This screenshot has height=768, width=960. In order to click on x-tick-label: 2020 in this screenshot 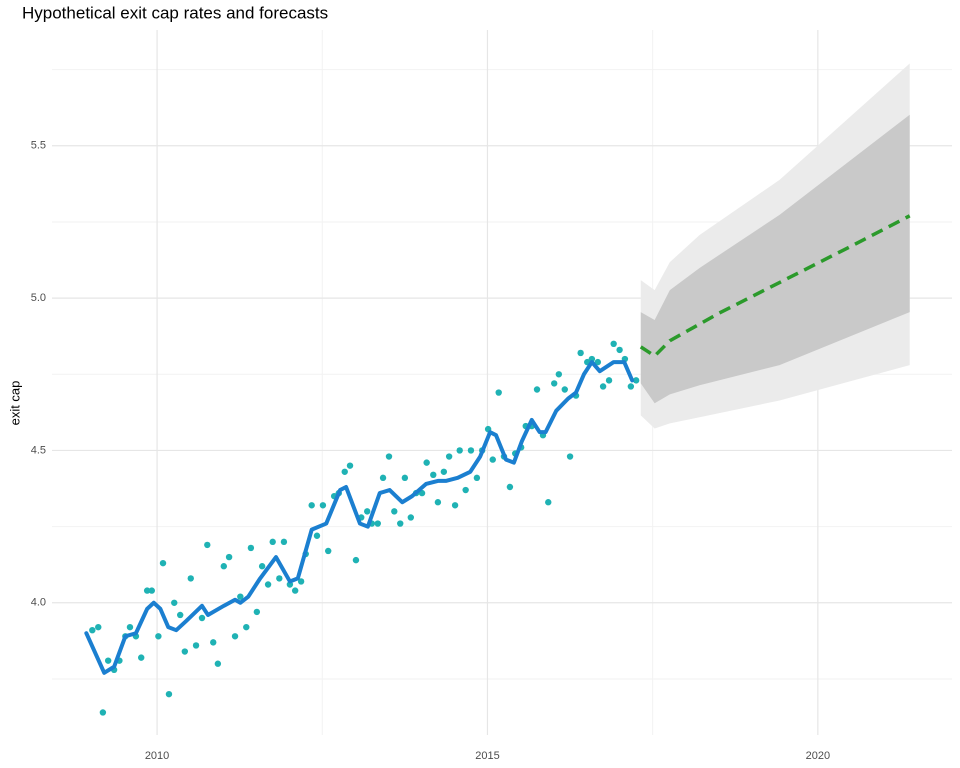, I will do `click(818, 756)`.